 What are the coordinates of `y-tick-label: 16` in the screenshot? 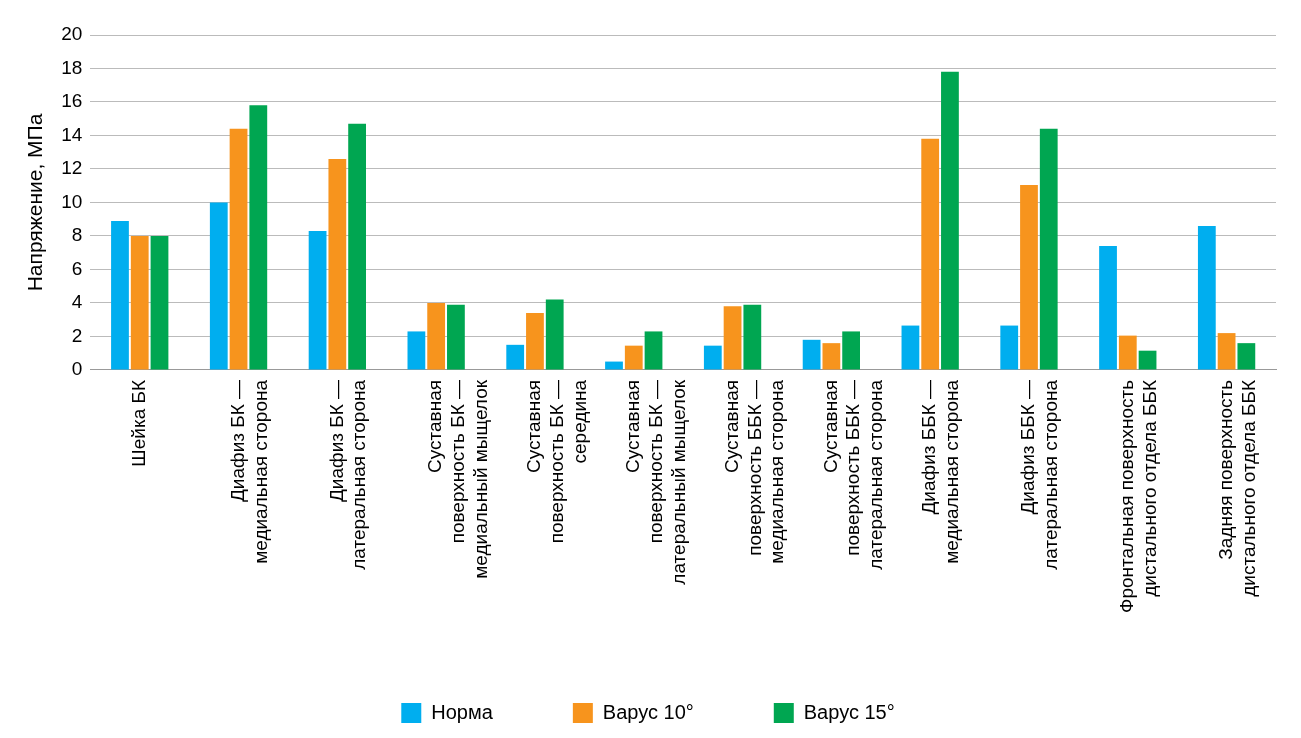 It's located at (72, 101).